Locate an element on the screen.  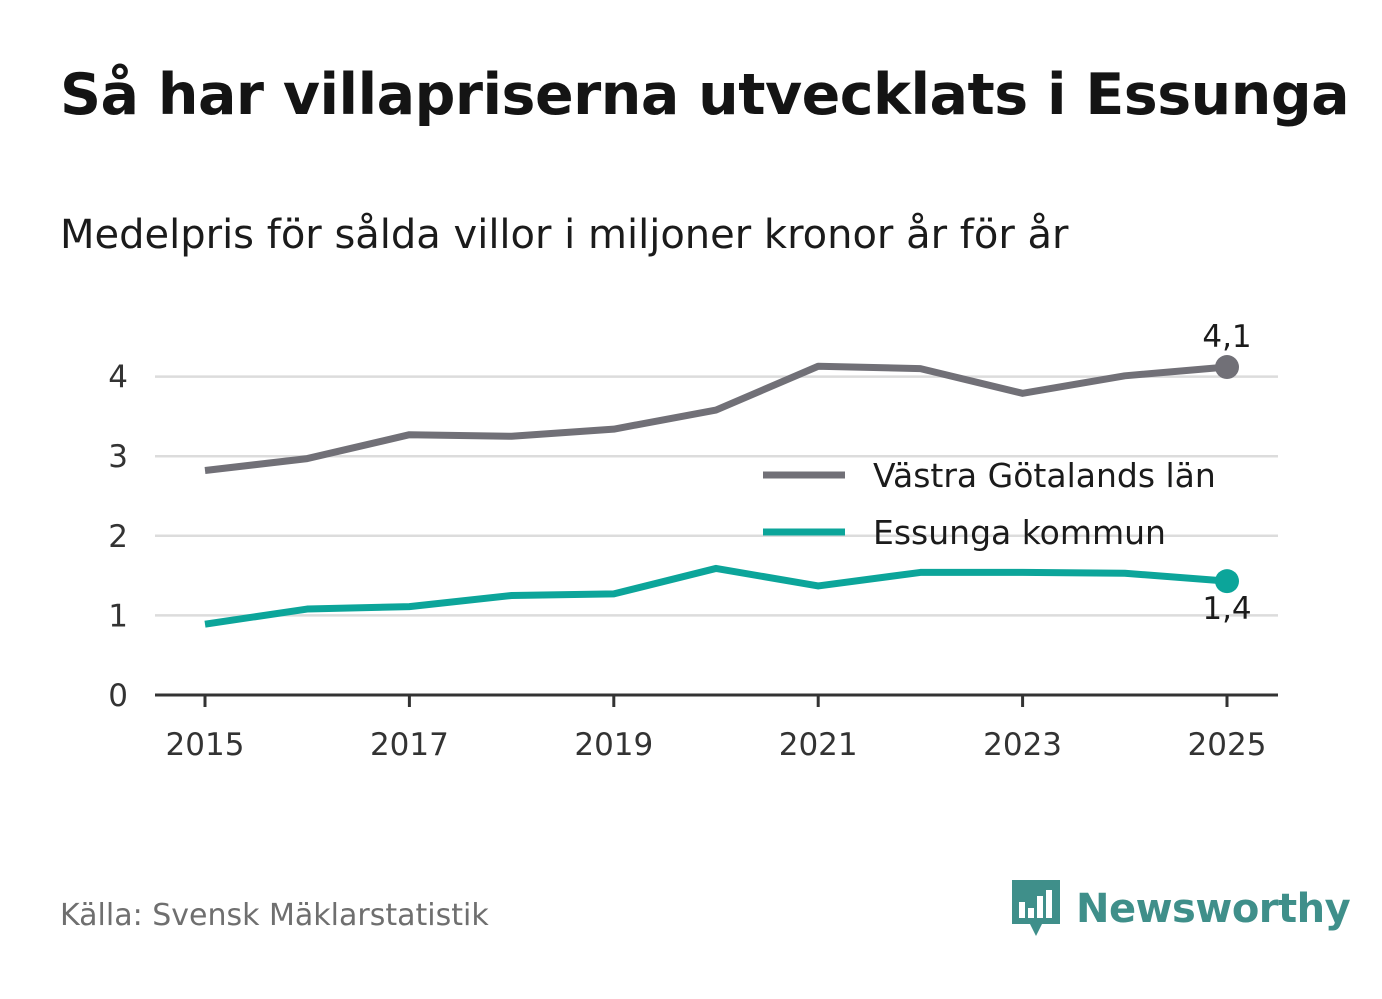
x-tick-label: 2015 is located at coordinates (205, 745).